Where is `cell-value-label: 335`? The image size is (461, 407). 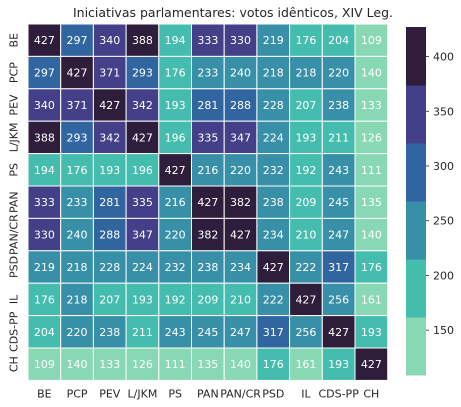 cell-value-label: 335 is located at coordinates (207, 137).